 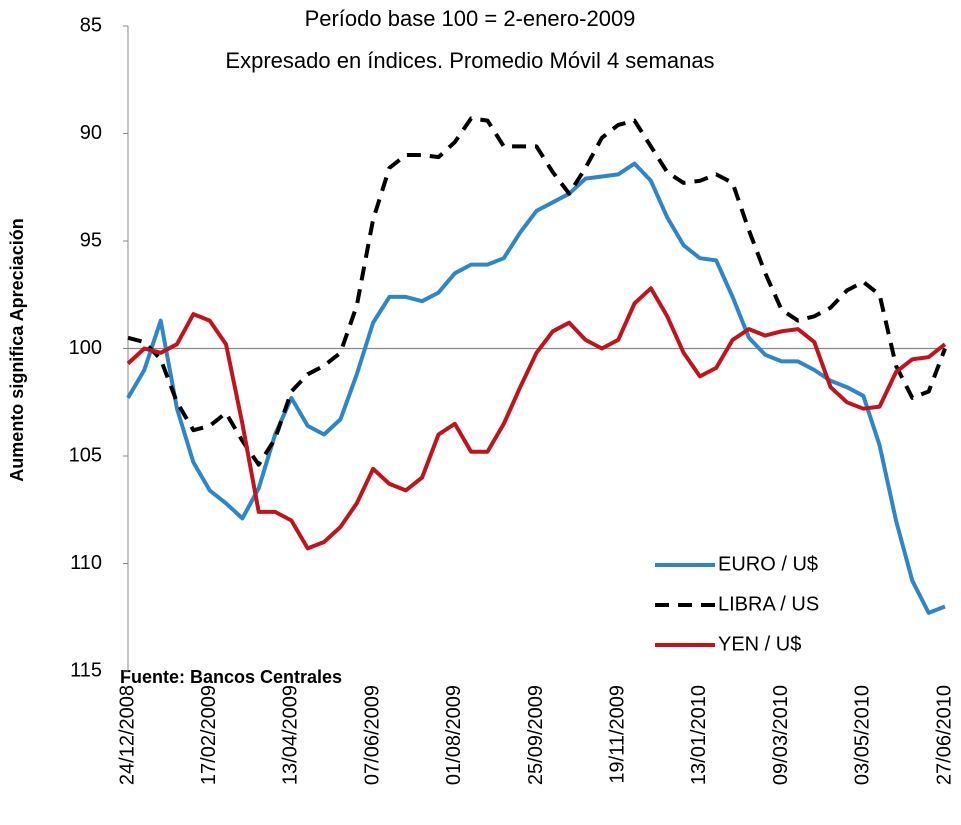 I want to click on x-tick-label: 25/09/2009, so click(x=536, y=735).